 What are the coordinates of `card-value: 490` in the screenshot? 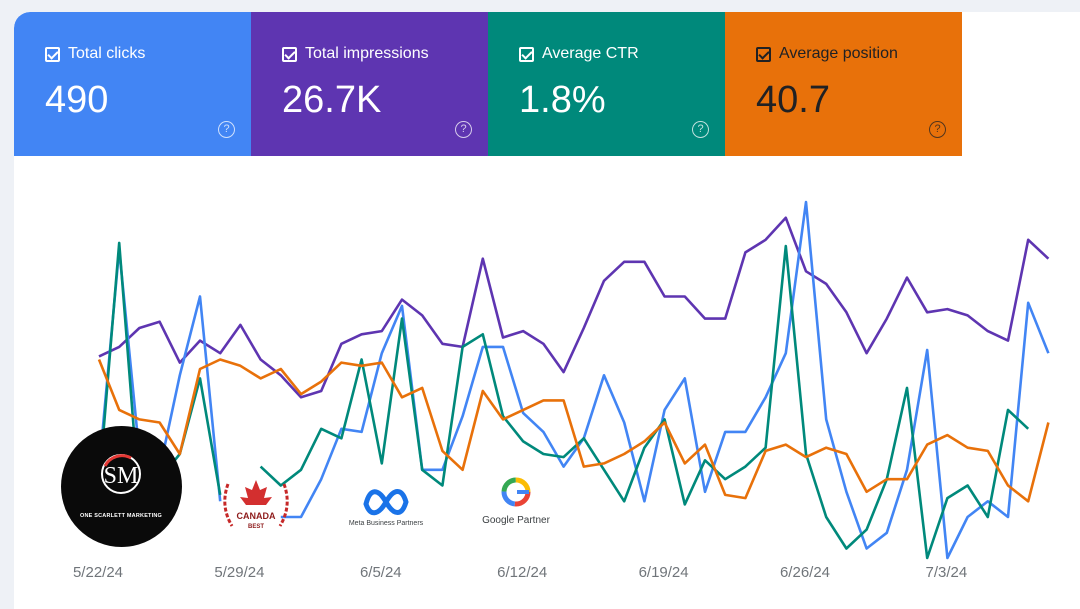 It's located at (77, 100).